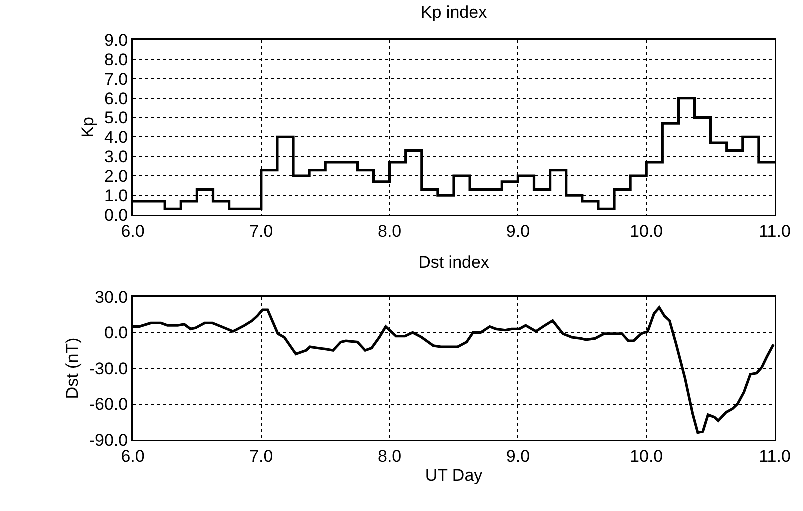 This screenshot has height=511, width=803. Describe the element at coordinates (72, 369) in the screenshot. I see `y-axis-title: Dst (nT)` at that location.